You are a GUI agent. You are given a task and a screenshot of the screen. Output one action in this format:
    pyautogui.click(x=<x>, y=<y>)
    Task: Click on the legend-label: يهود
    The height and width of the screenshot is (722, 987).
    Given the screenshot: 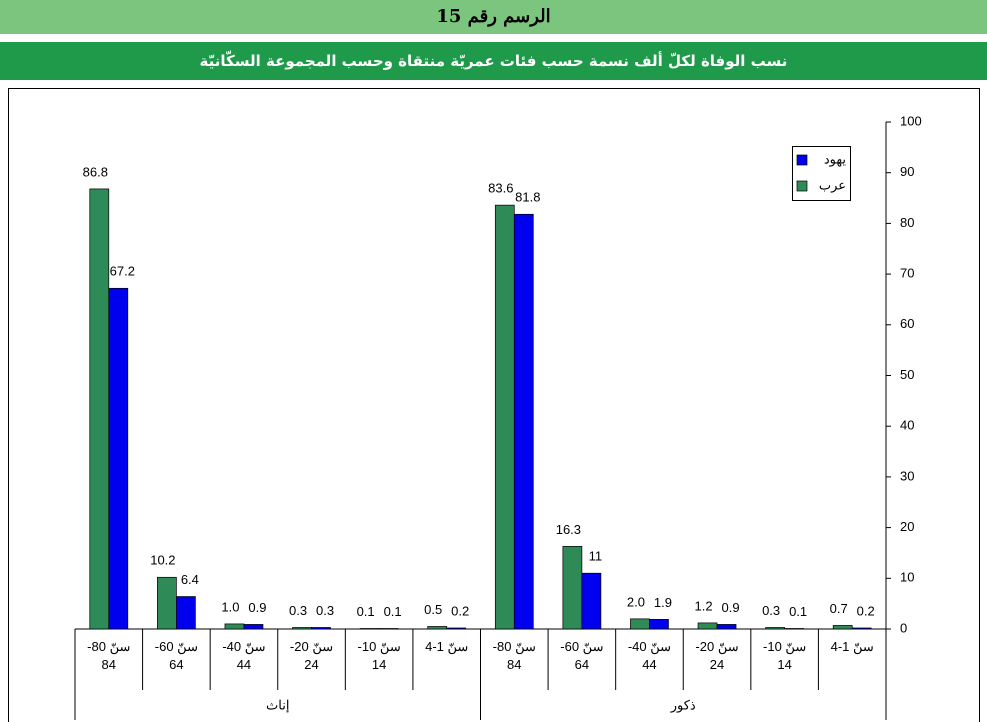 What is the action you would take?
    pyautogui.click(x=835, y=159)
    